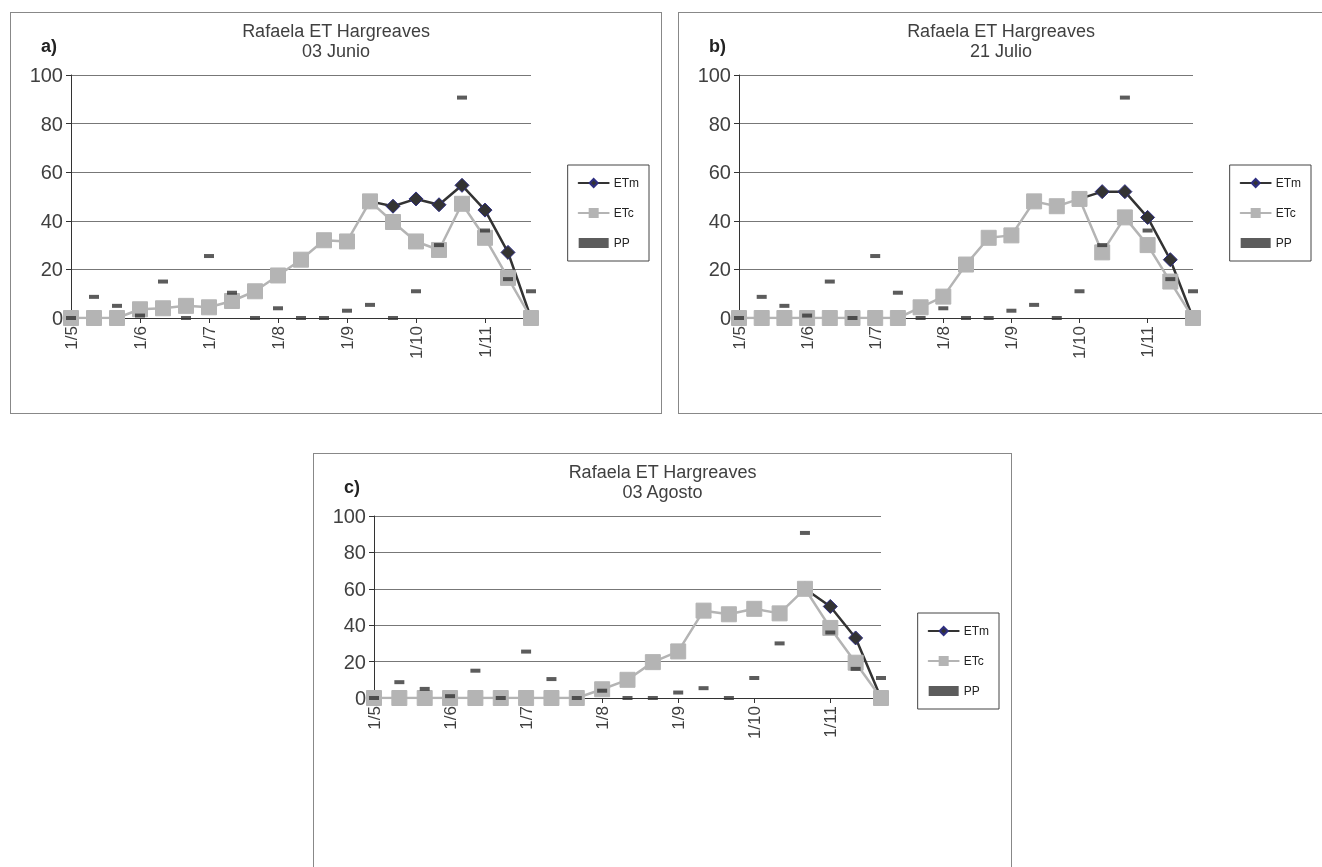 This screenshot has width=1322, height=867. What do you see at coordinates (336, 51) in the screenshot?
I see `chart-subtitle: 03 Junio` at bounding box center [336, 51].